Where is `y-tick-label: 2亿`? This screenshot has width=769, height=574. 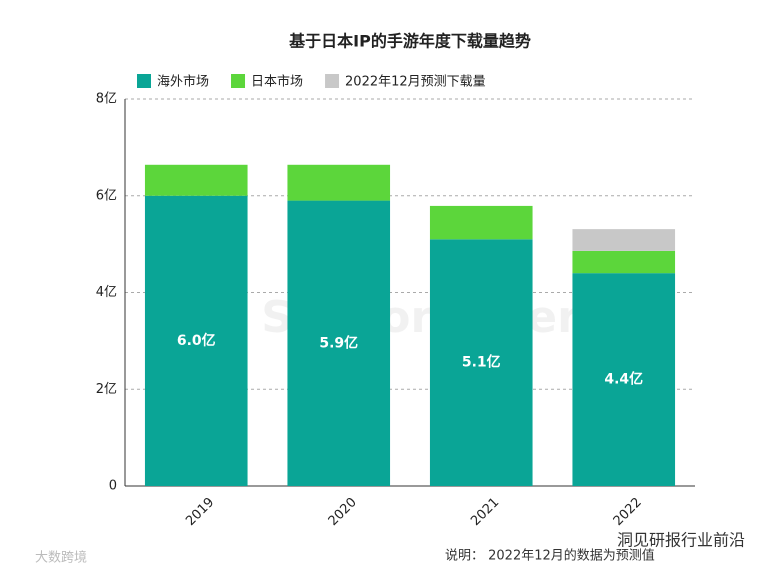 y-tick-label: 2亿 is located at coordinates (106, 389).